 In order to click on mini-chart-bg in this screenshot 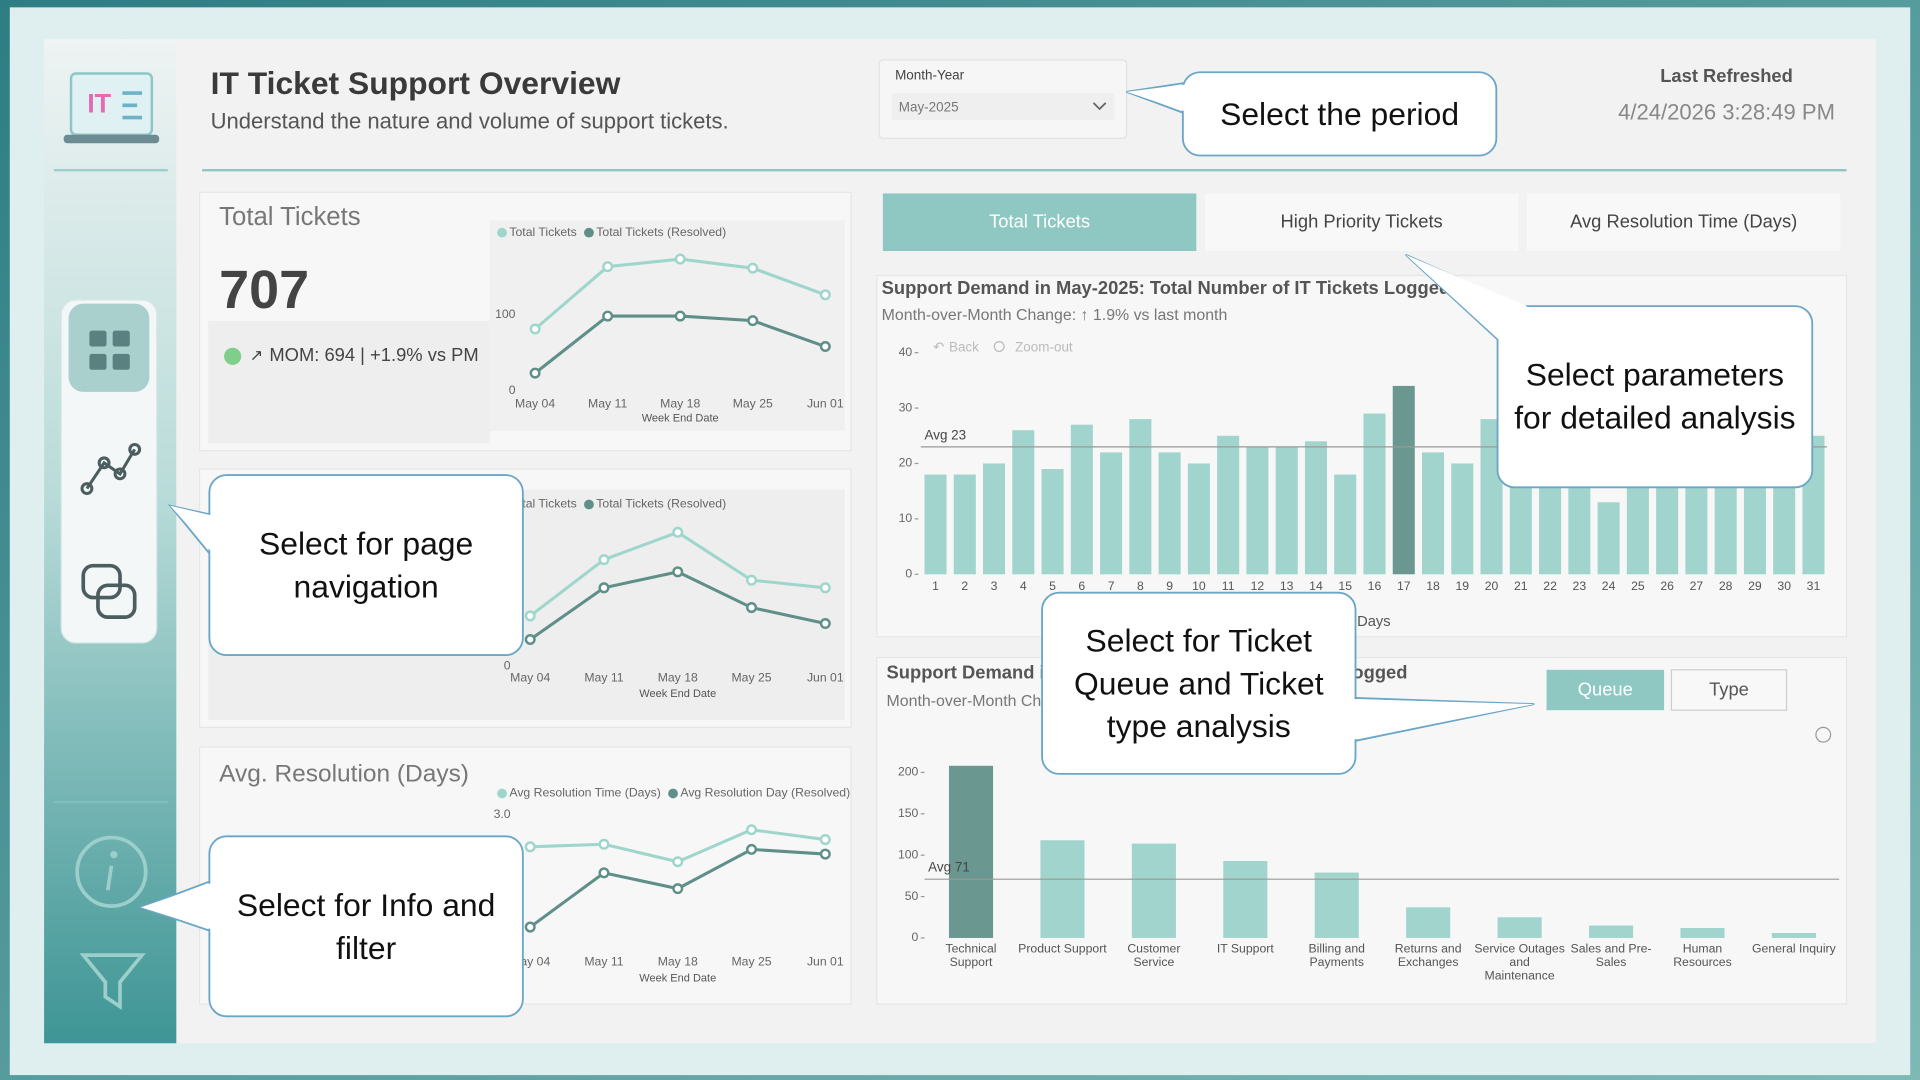, I will do `click(667, 326)`.